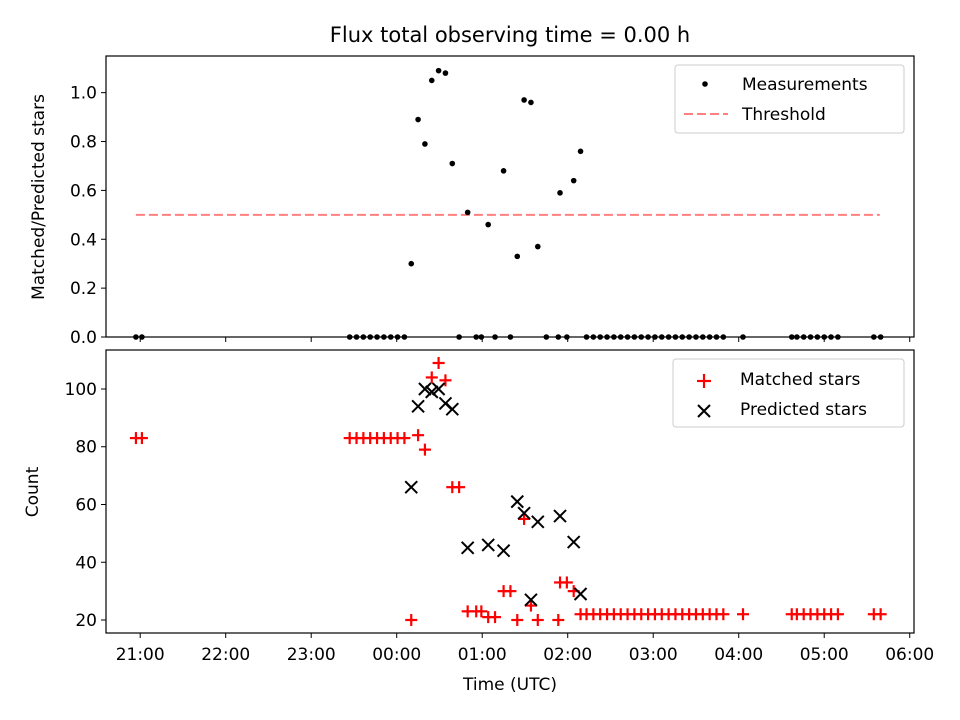 The image size is (960, 720). What do you see at coordinates (39, 197) in the screenshot?
I see `top-y-axis-label: Matched/Predicted stars` at bounding box center [39, 197].